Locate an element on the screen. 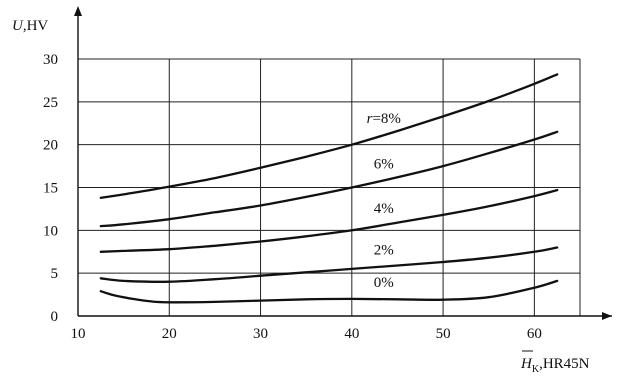  y-tick-label: 20 is located at coordinates (50, 146).